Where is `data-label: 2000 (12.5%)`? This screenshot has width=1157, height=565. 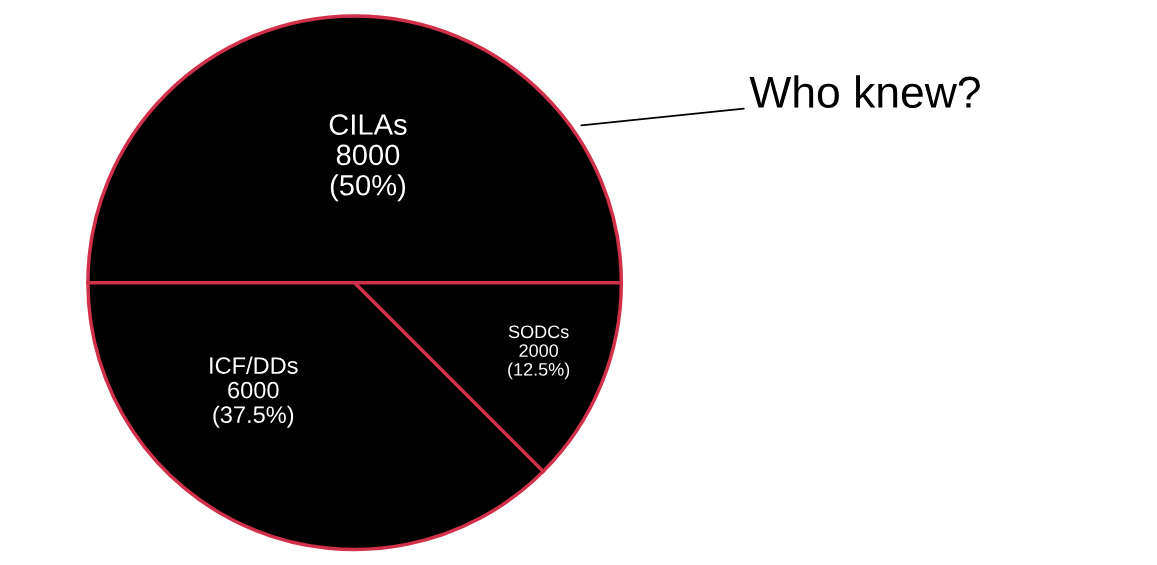
data-label: 2000 (12.5%) is located at coordinates (539, 362).